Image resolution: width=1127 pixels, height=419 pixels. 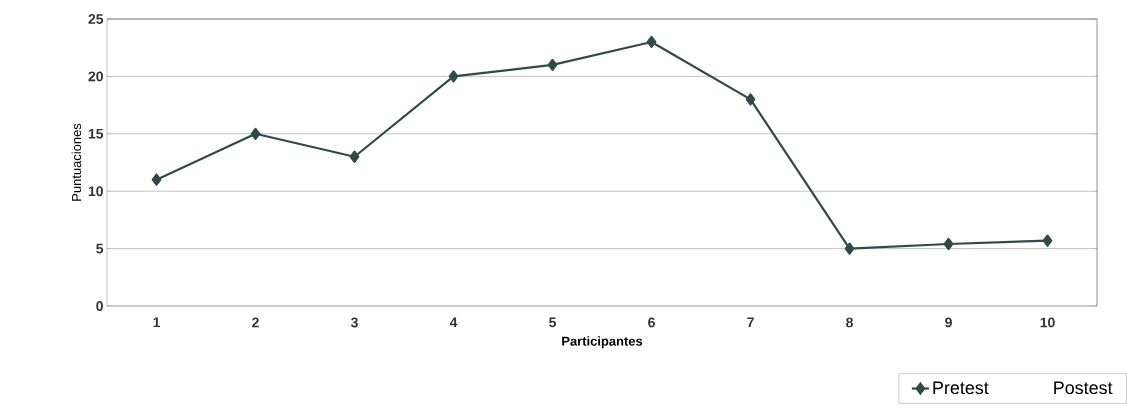 What do you see at coordinates (651, 322) in the screenshot?
I see `x-tick-label: 6` at bounding box center [651, 322].